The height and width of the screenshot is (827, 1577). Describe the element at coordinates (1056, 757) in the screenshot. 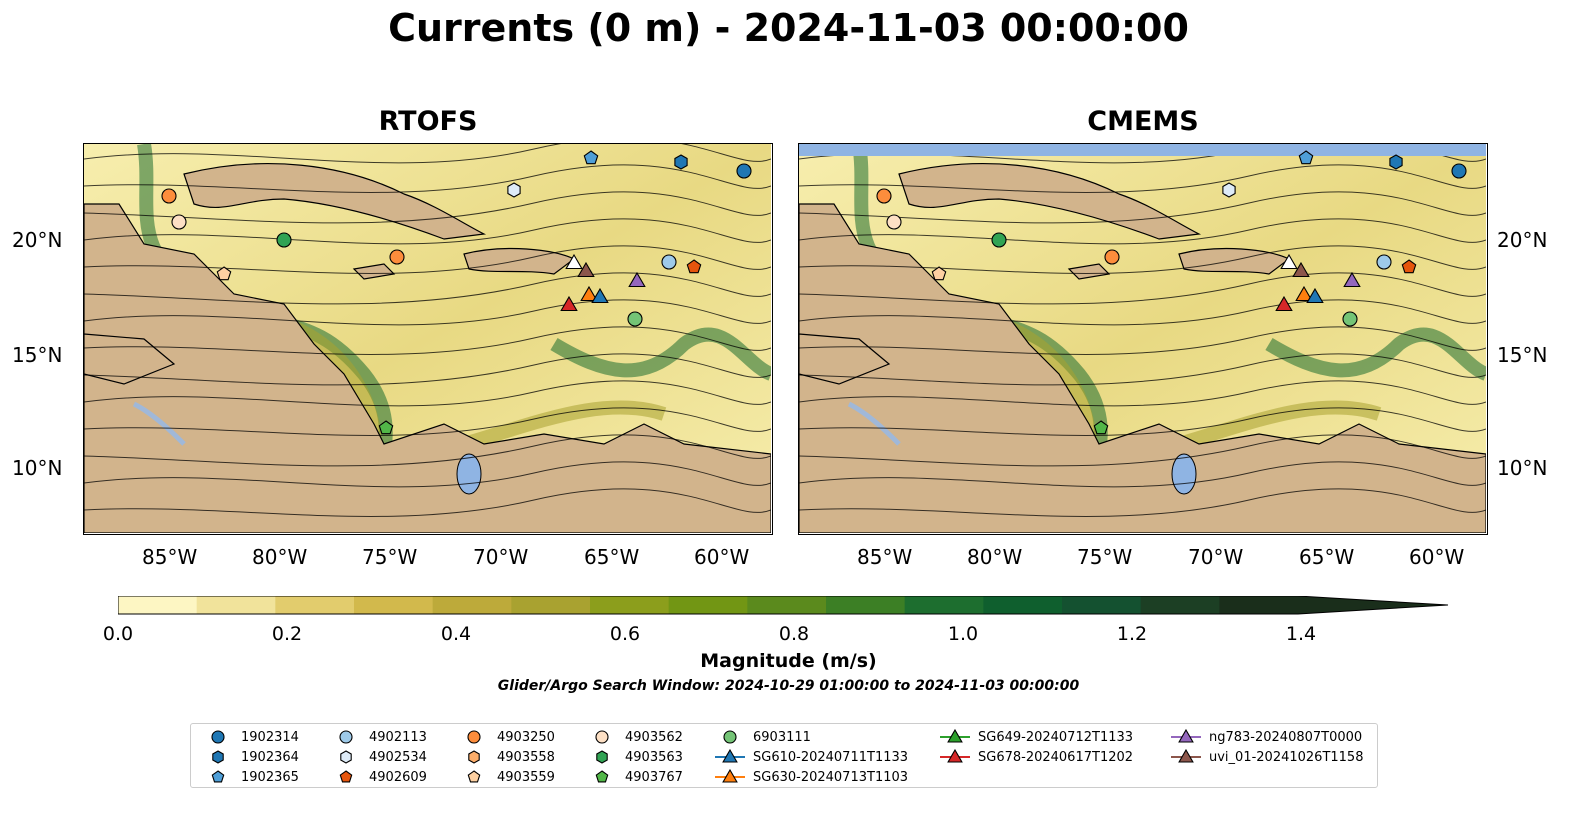

I see `legend-label: SG678-20240617T1202` at that location.